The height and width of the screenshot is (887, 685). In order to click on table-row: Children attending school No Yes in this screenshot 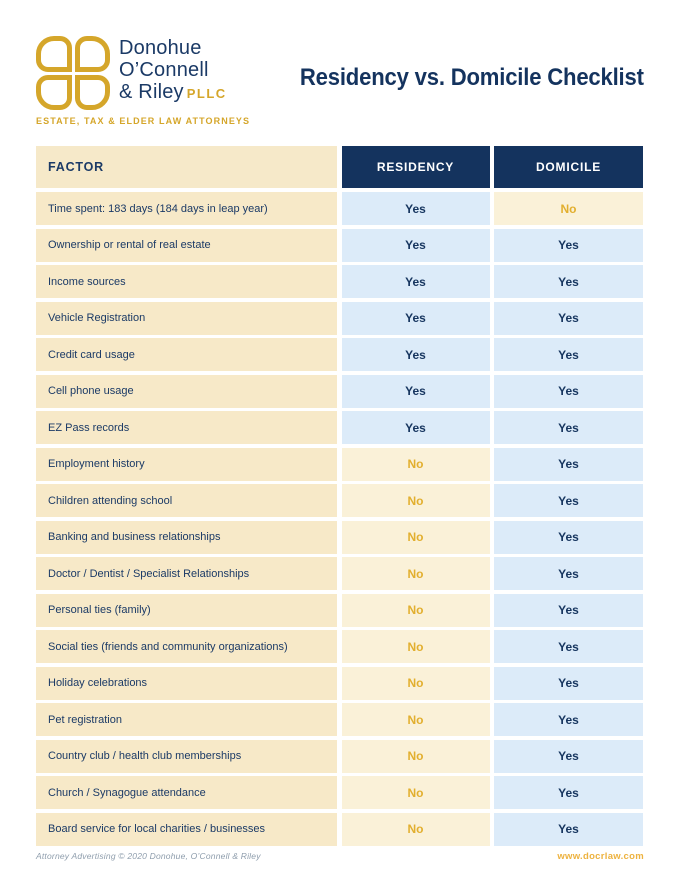, I will do `click(340, 500)`.